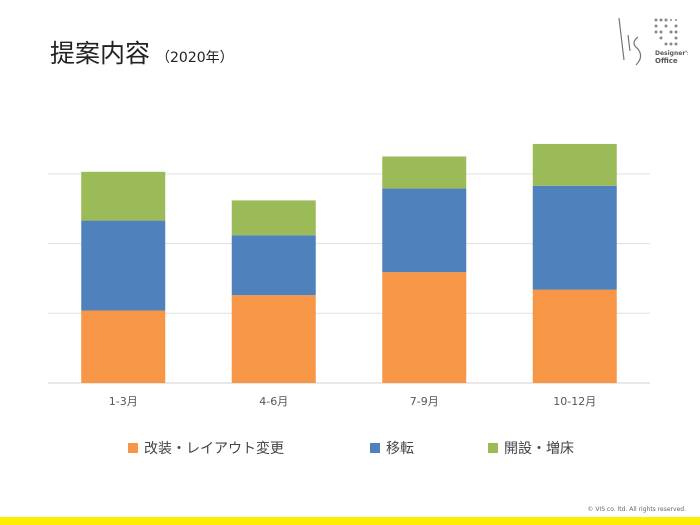 Image resolution: width=700 pixels, height=525 pixels. I want to click on legend-item-opening: 開設・増床, so click(531, 448).